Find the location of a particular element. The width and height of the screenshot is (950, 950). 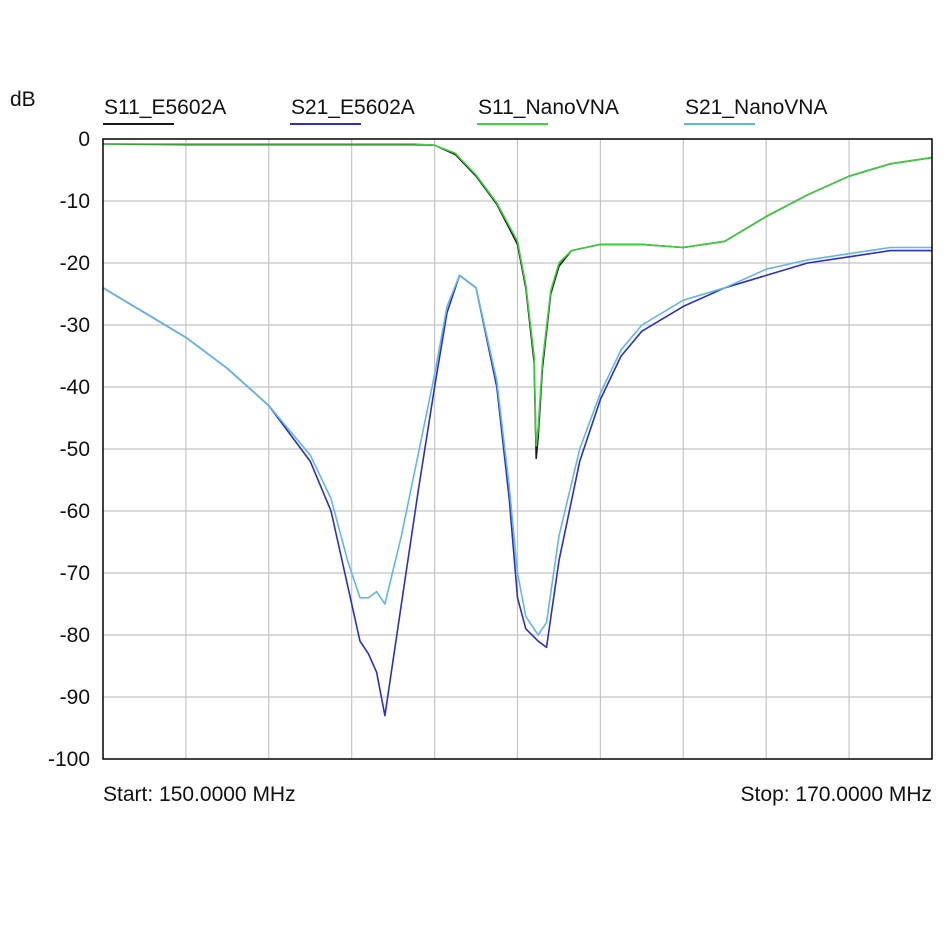

y-tick-label: -40 is located at coordinates (75, 387).